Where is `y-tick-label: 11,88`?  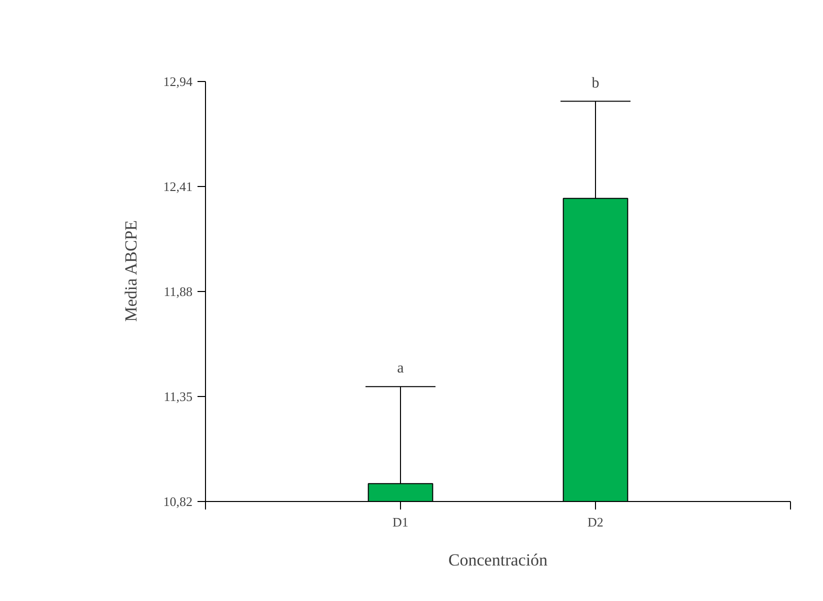
y-tick-label: 11,88 is located at coordinates (178, 291).